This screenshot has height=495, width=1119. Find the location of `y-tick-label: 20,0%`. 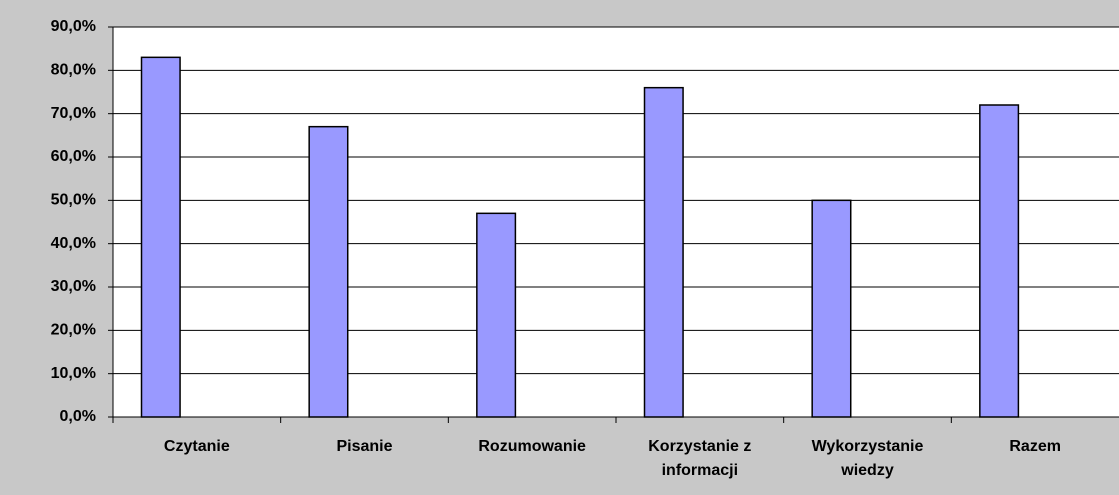

y-tick-label: 20,0% is located at coordinates (73, 330).